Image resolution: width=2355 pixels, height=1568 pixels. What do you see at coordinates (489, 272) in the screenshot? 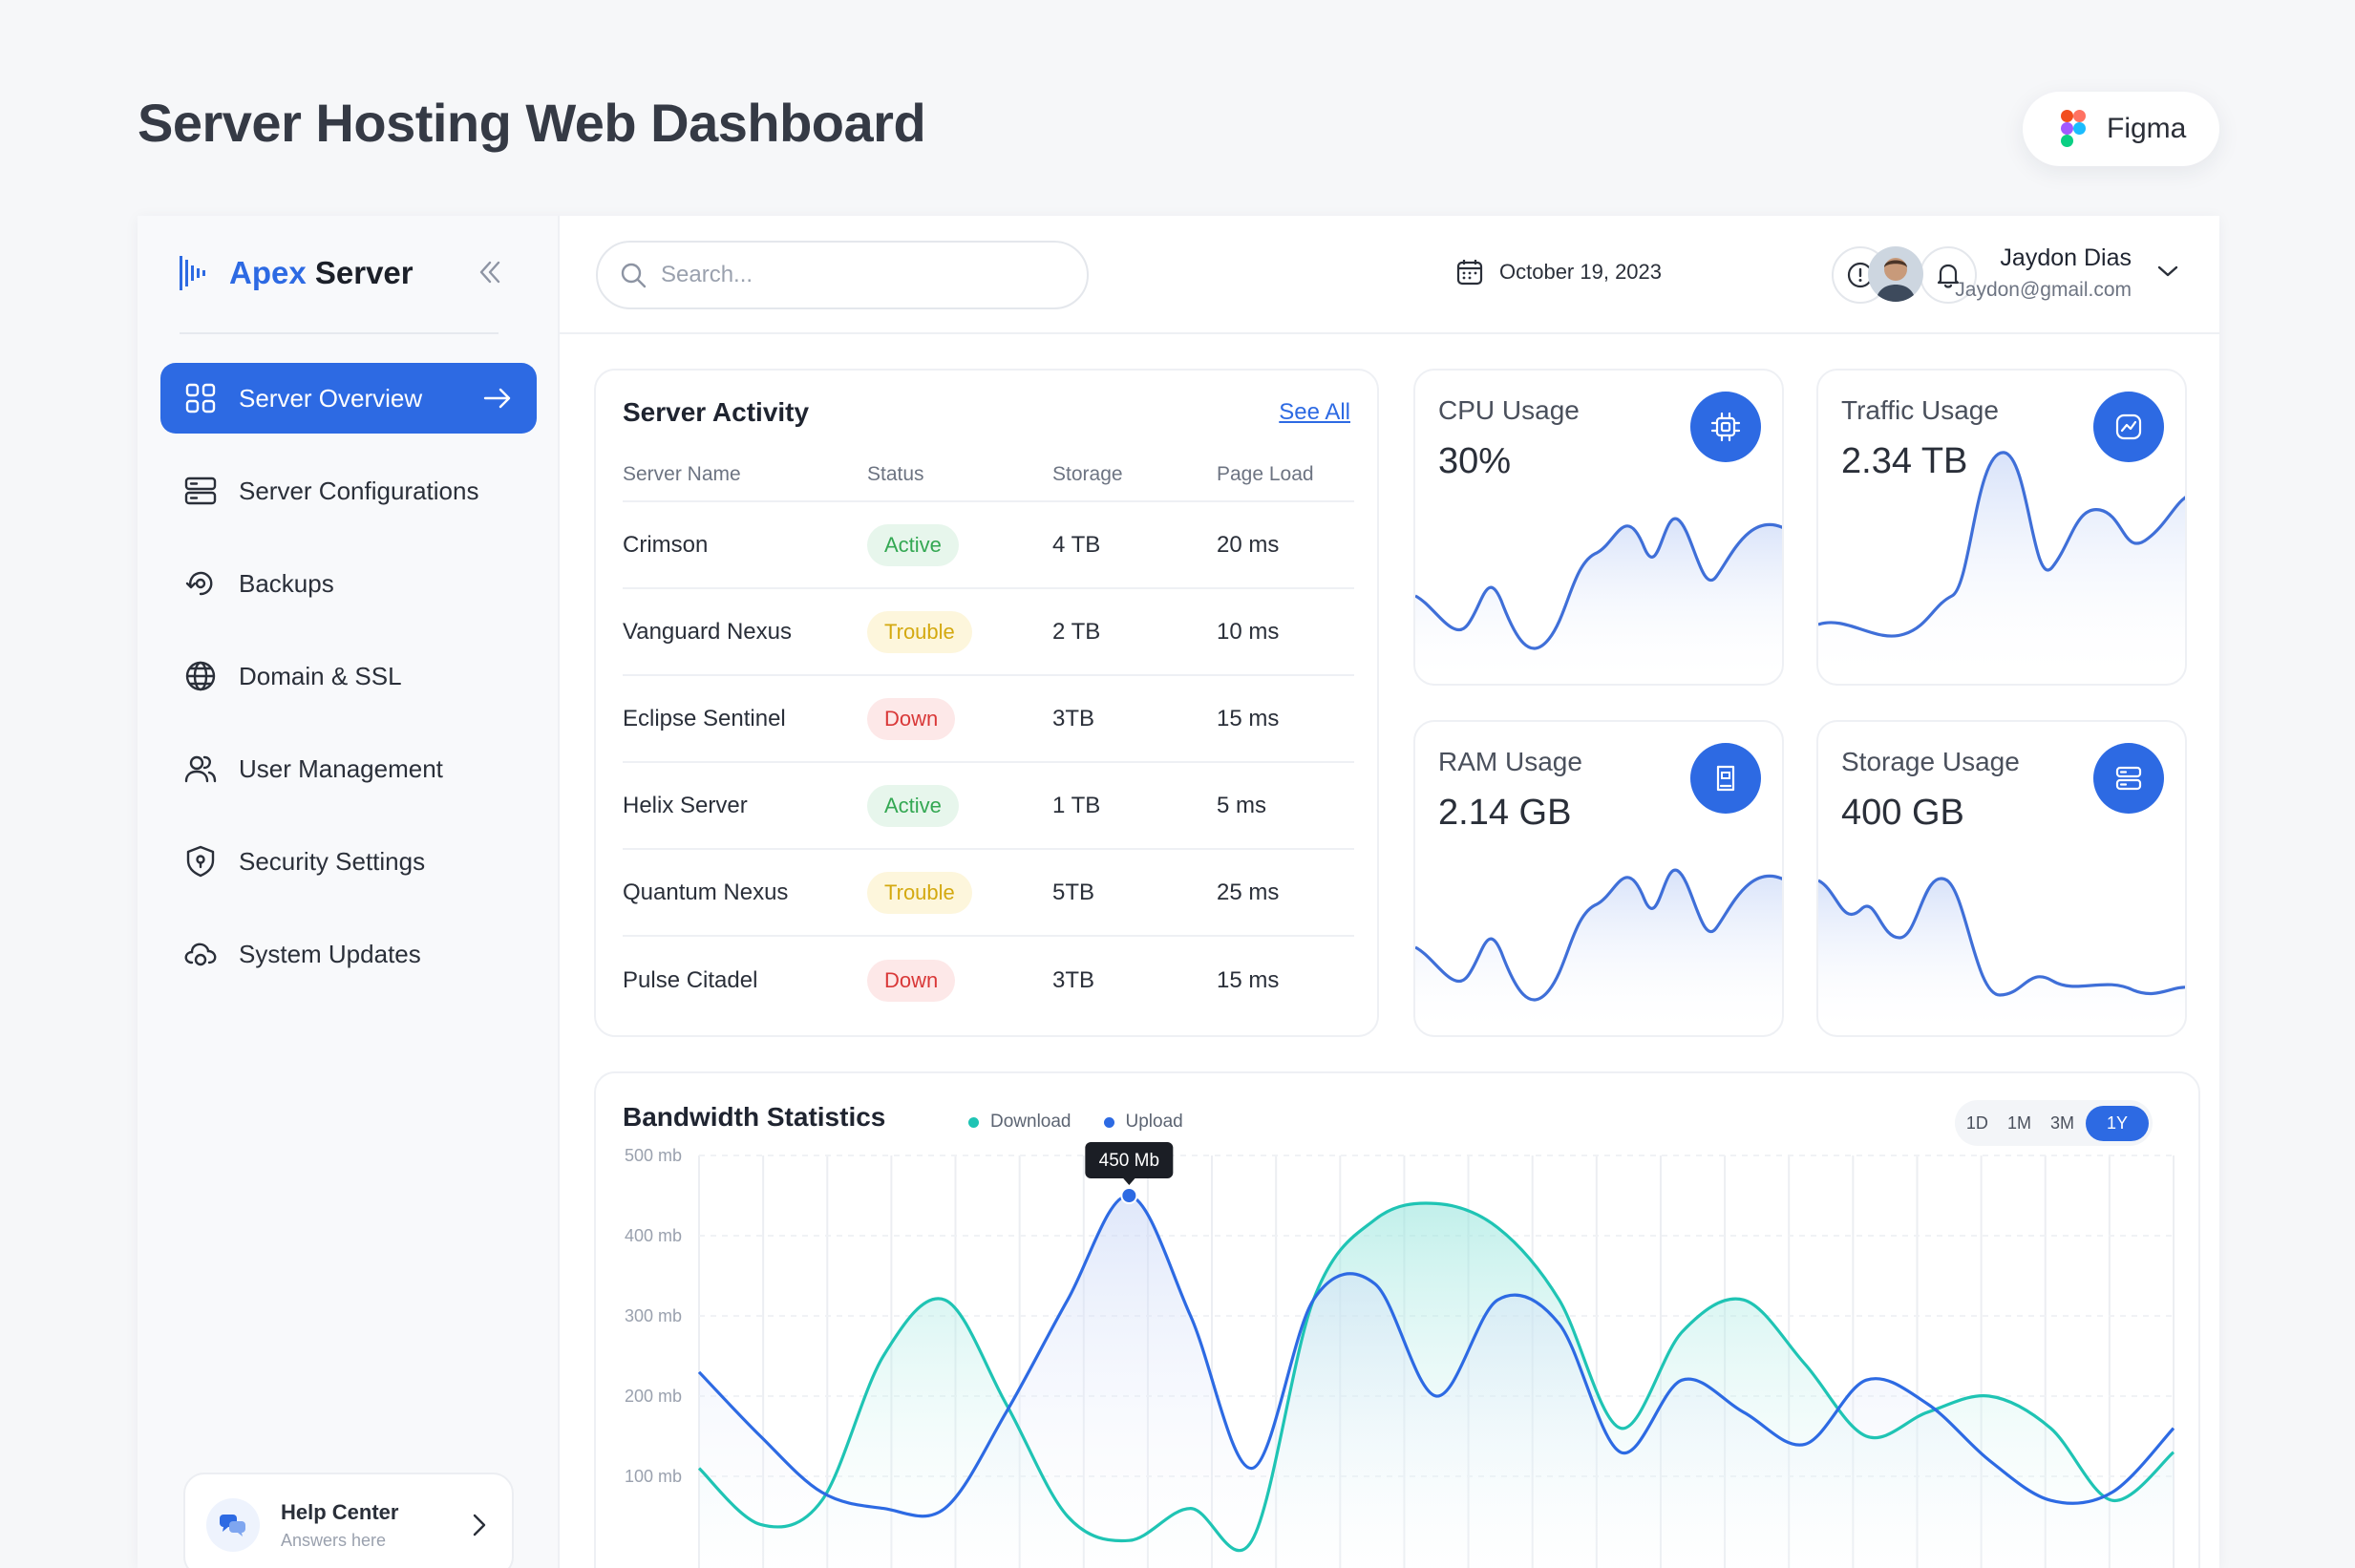
I see `collapse-sidebar-icon` at bounding box center [489, 272].